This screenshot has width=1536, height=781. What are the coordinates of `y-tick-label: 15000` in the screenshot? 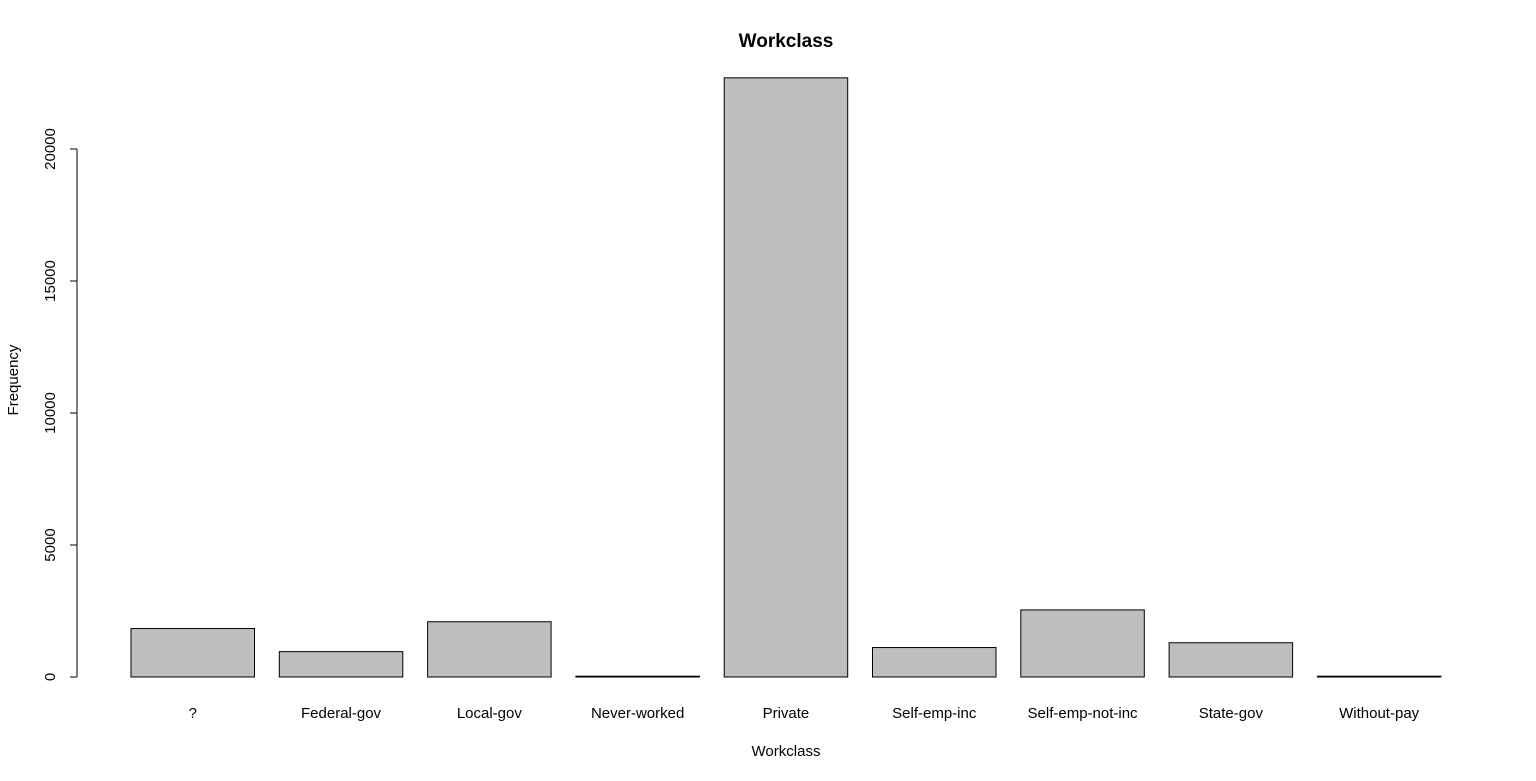 It's located at (50, 281).